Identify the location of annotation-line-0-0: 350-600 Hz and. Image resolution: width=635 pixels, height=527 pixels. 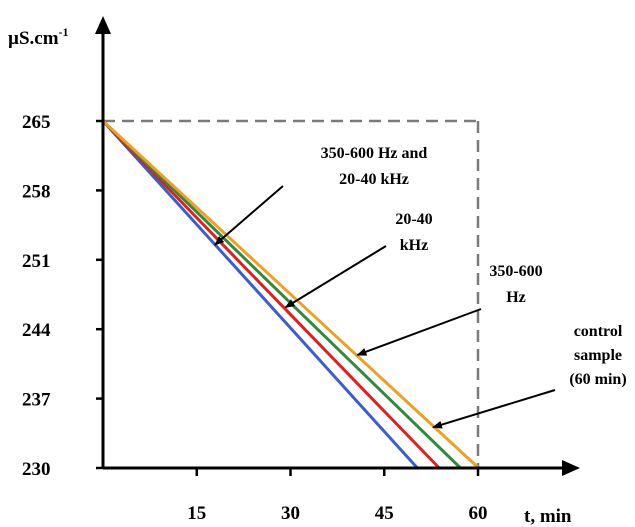
(374, 153).